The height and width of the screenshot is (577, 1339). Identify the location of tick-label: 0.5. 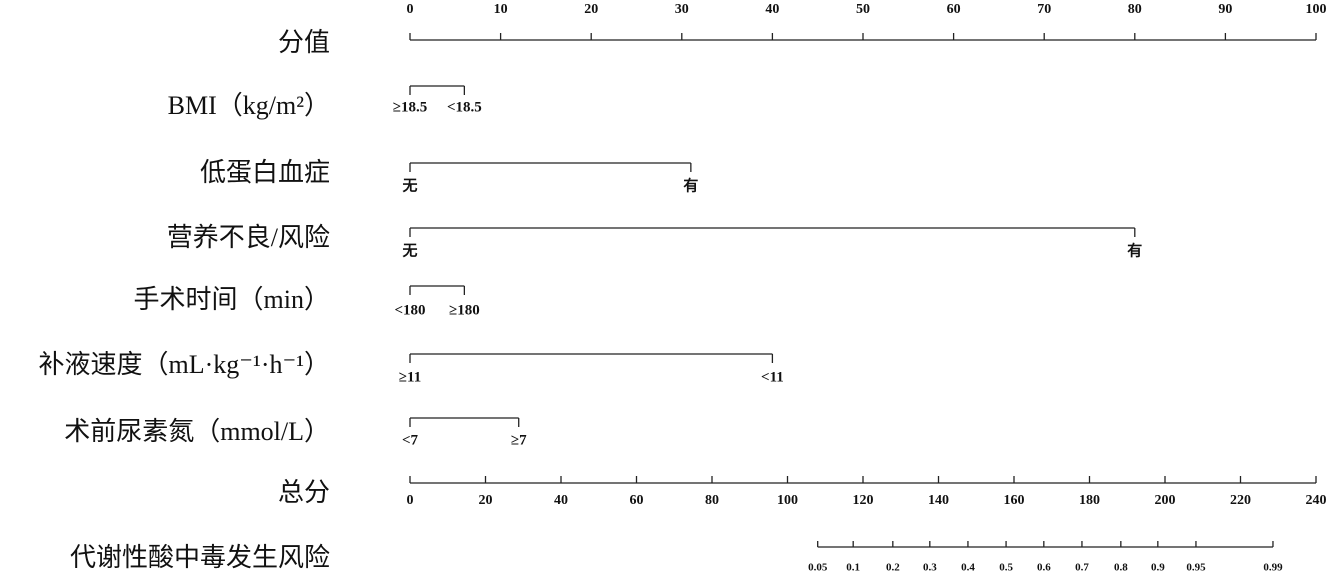
(1006, 568).